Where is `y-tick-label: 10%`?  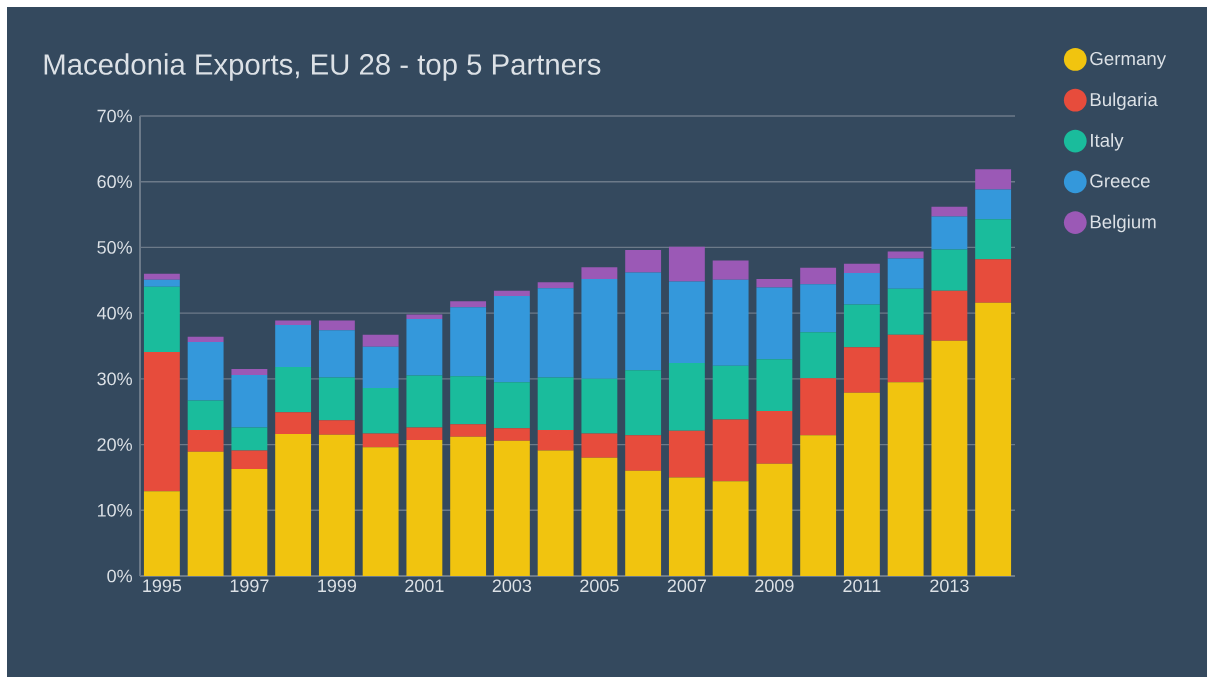
y-tick-label: 10% is located at coordinates (114, 510).